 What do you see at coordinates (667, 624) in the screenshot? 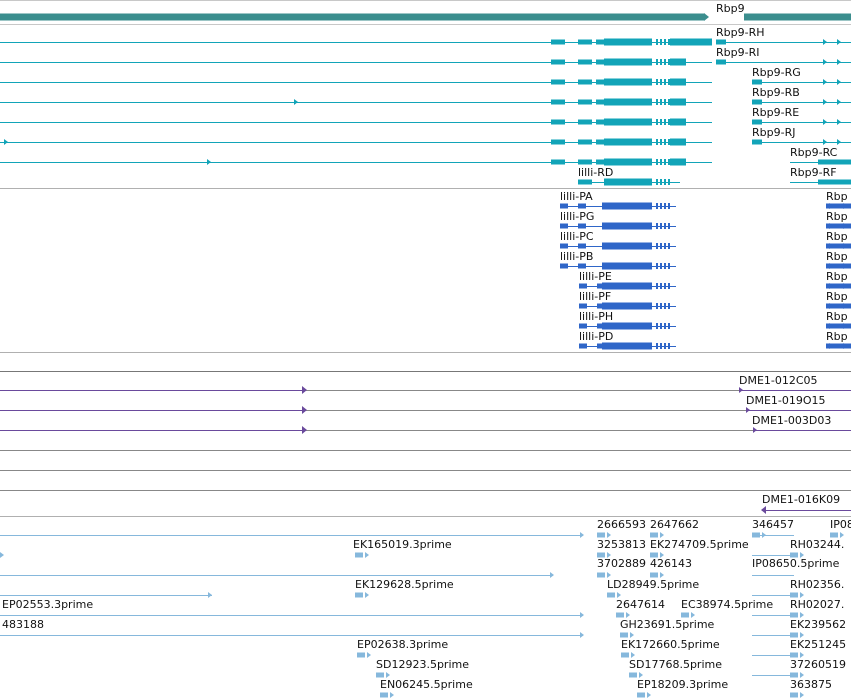
I see `est-label: GH23691.5prime` at bounding box center [667, 624].